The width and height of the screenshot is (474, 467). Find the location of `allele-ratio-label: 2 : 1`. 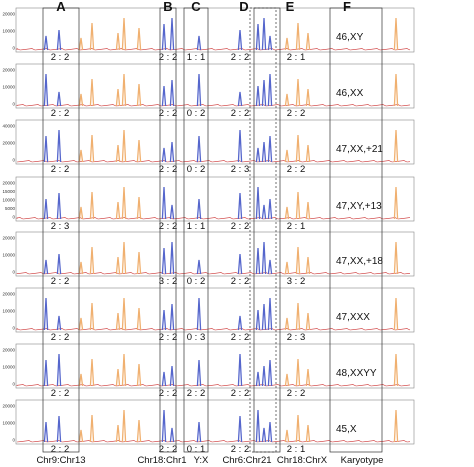

allele-ratio-label: 2 : 1 is located at coordinates (296, 449).